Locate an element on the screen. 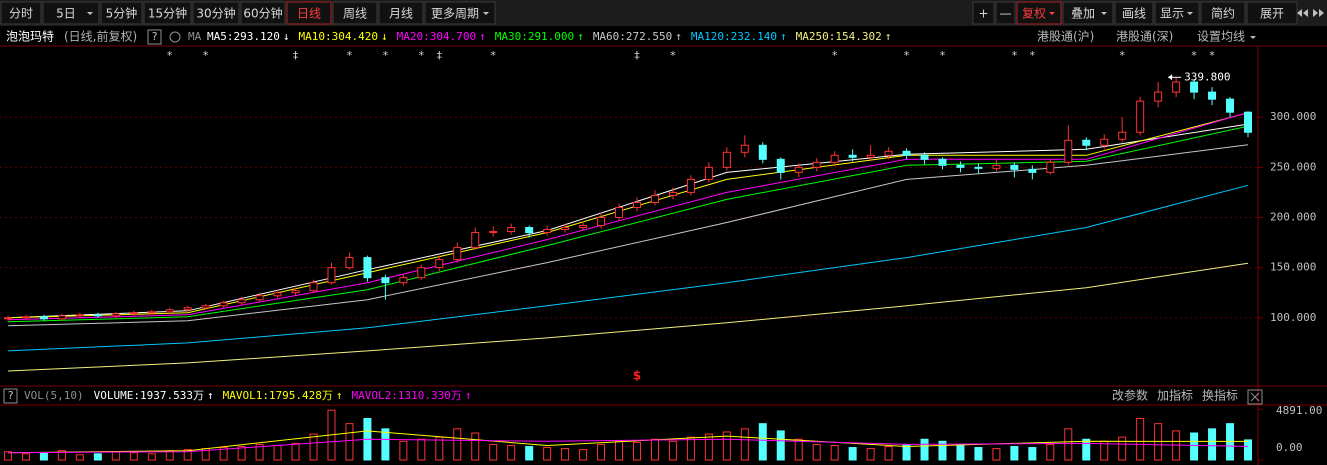 The width and height of the screenshot is (1327, 465). link-label: 港股通(深) is located at coordinates (1144, 37).